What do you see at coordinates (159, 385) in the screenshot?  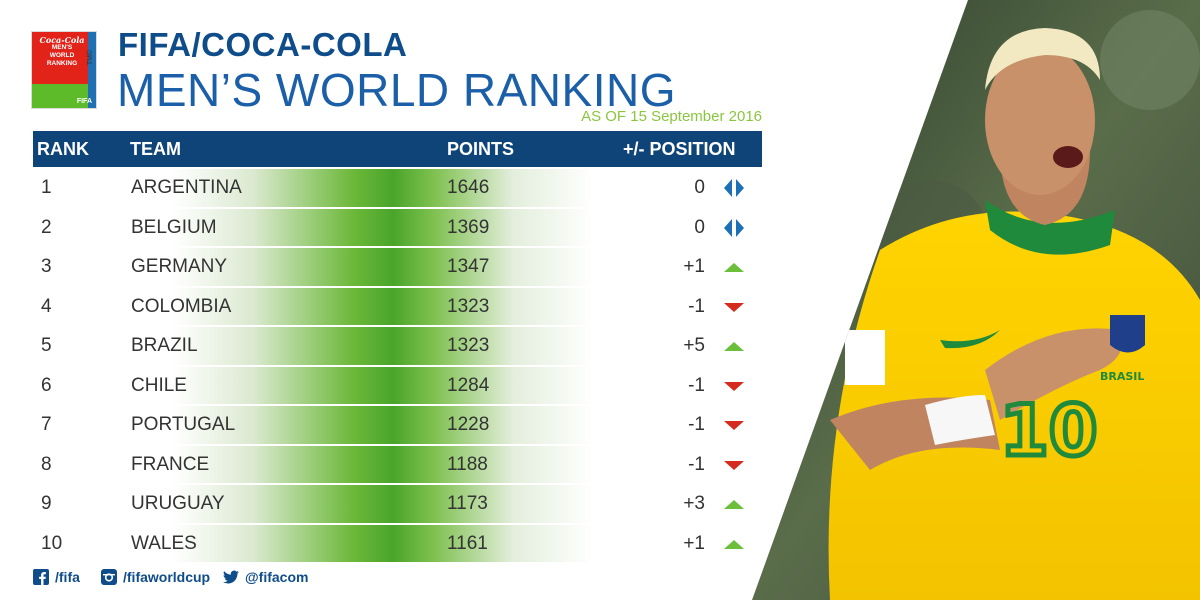 I see `team-cell: CHILE` at bounding box center [159, 385].